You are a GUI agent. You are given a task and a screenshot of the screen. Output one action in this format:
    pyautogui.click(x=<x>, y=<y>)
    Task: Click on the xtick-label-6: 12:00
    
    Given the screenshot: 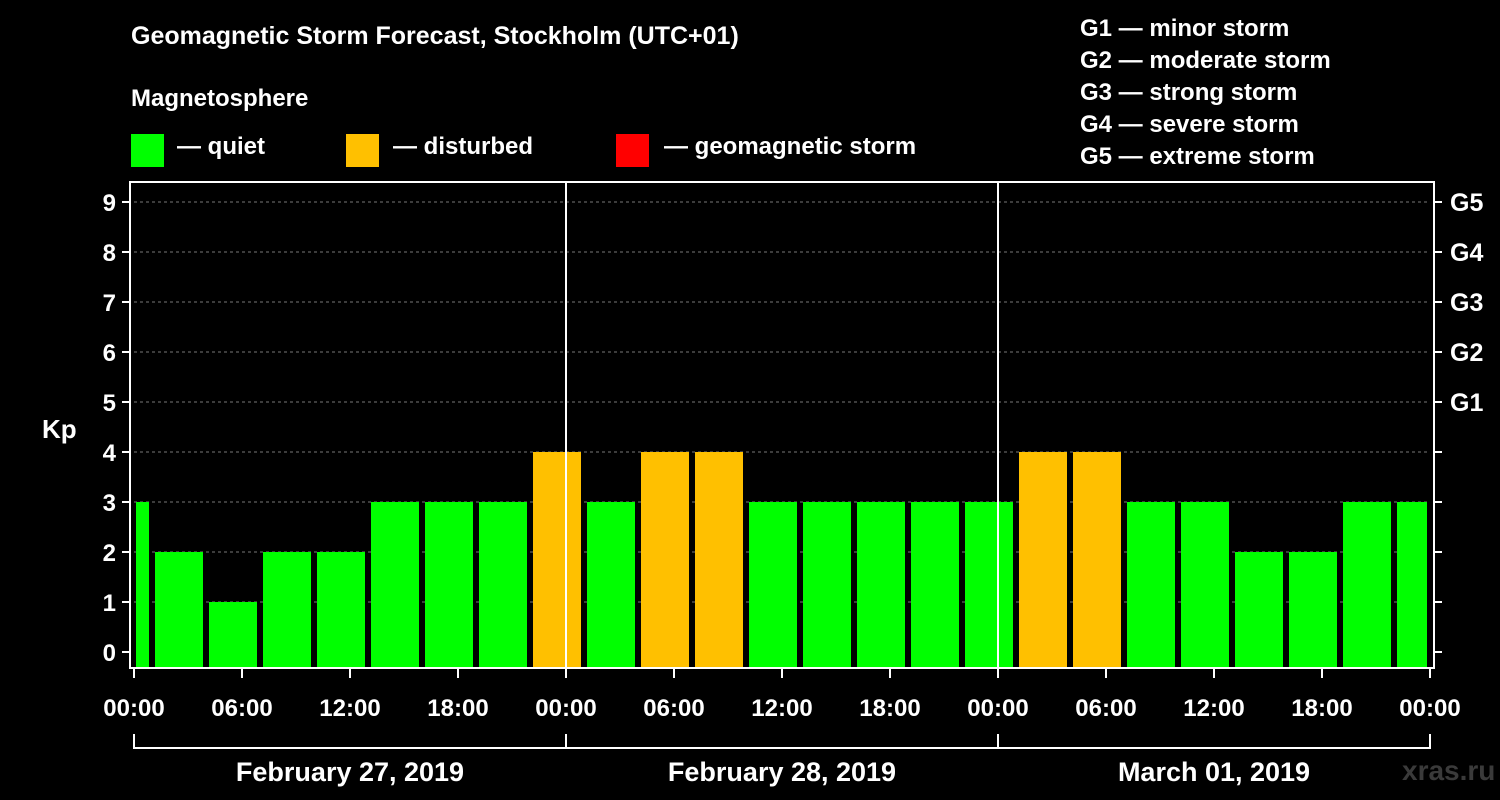 What is the action you would take?
    pyautogui.click(x=781, y=708)
    